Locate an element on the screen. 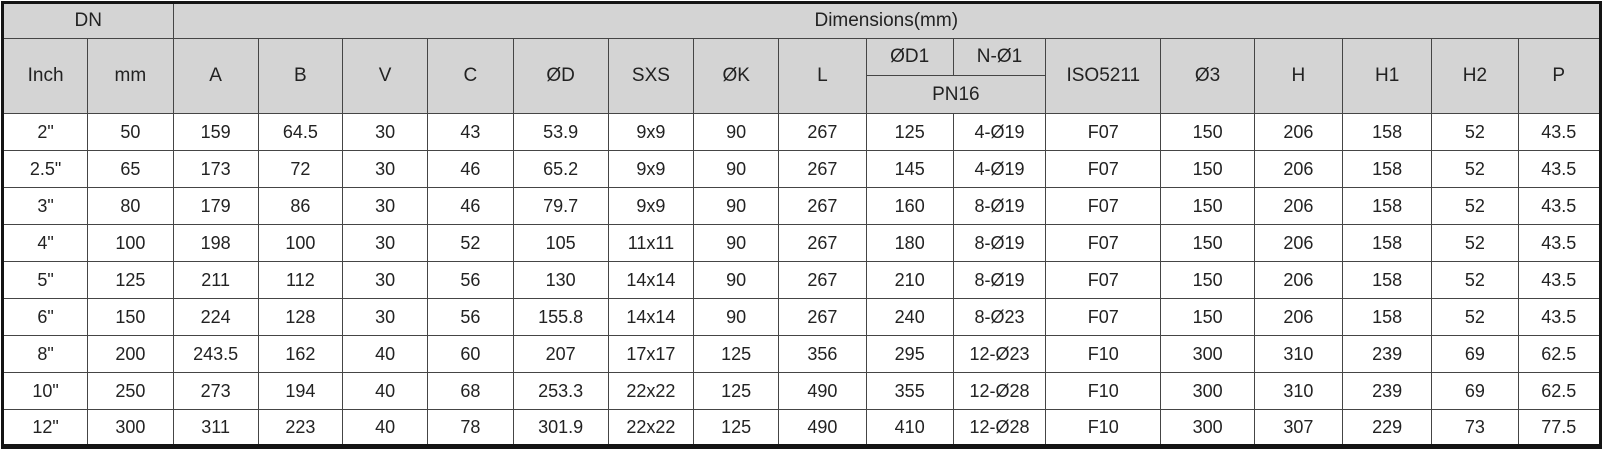 The height and width of the screenshot is (460, 1607). column-header-l: L is located at coordinates (822, 76).